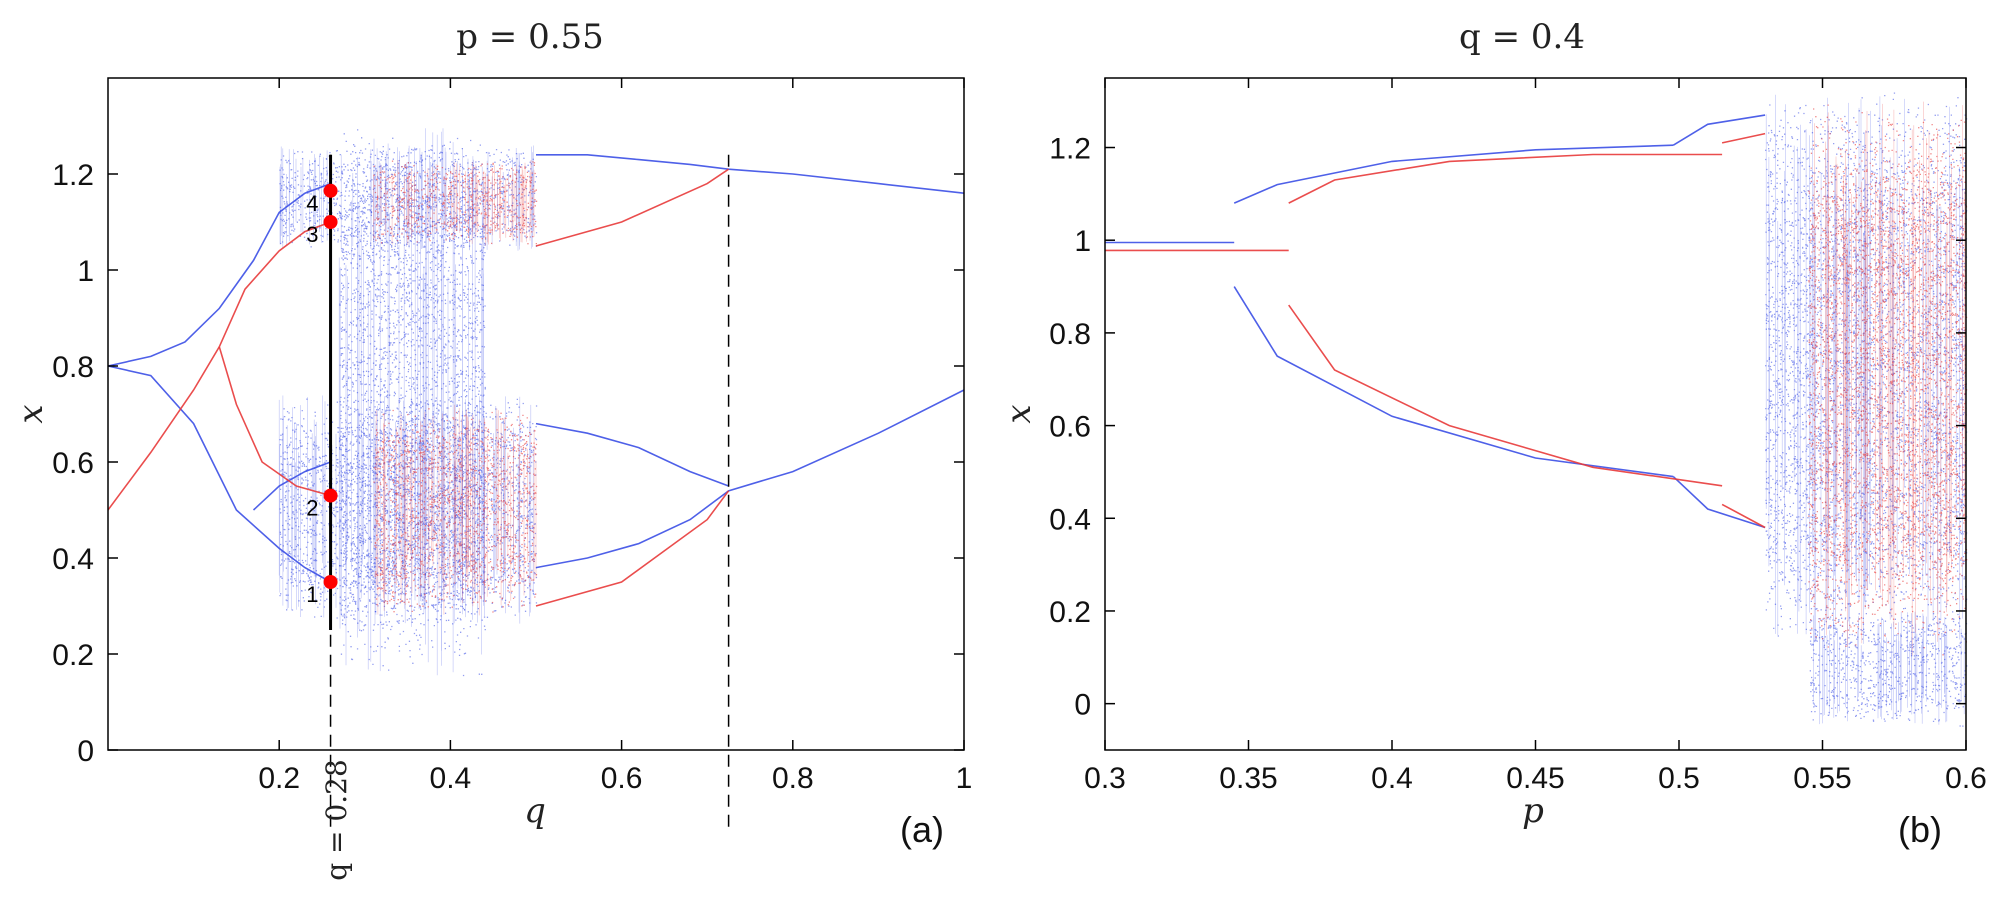 Image resolution: width=2003 pixels, height=897 pixels. I want to click on panel-a-xlabel: q, so click(535, 811).